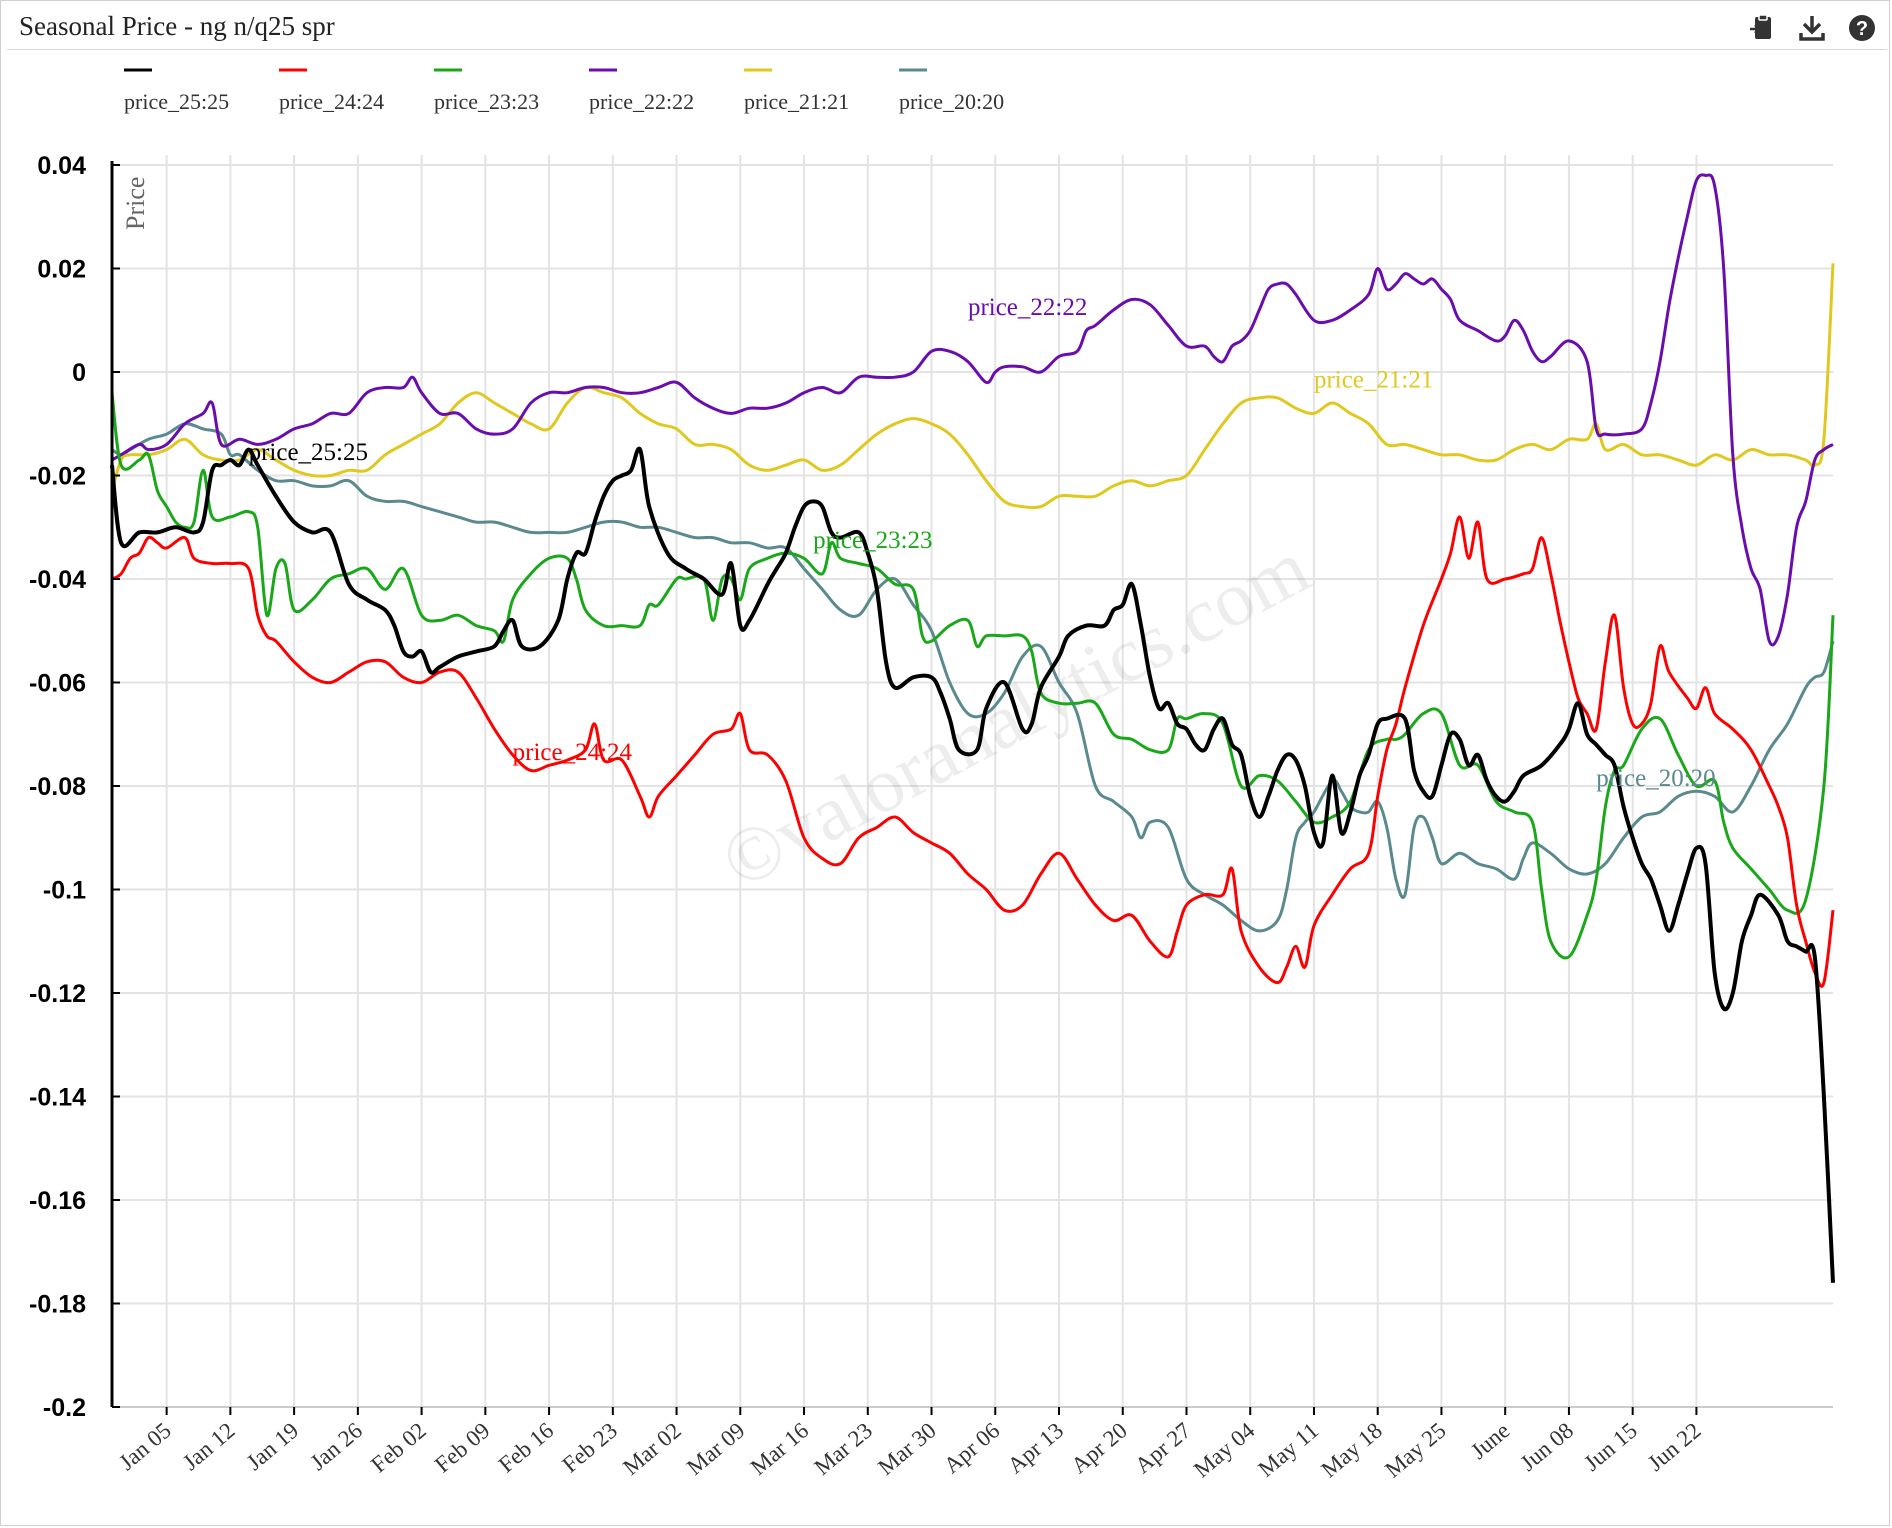 The image size is (1892, 1528). Describe the element at coordinates (177, 26) in the screenshot. I see `chart-title: Seasonal Price - ng n/q25 spr` at that location.